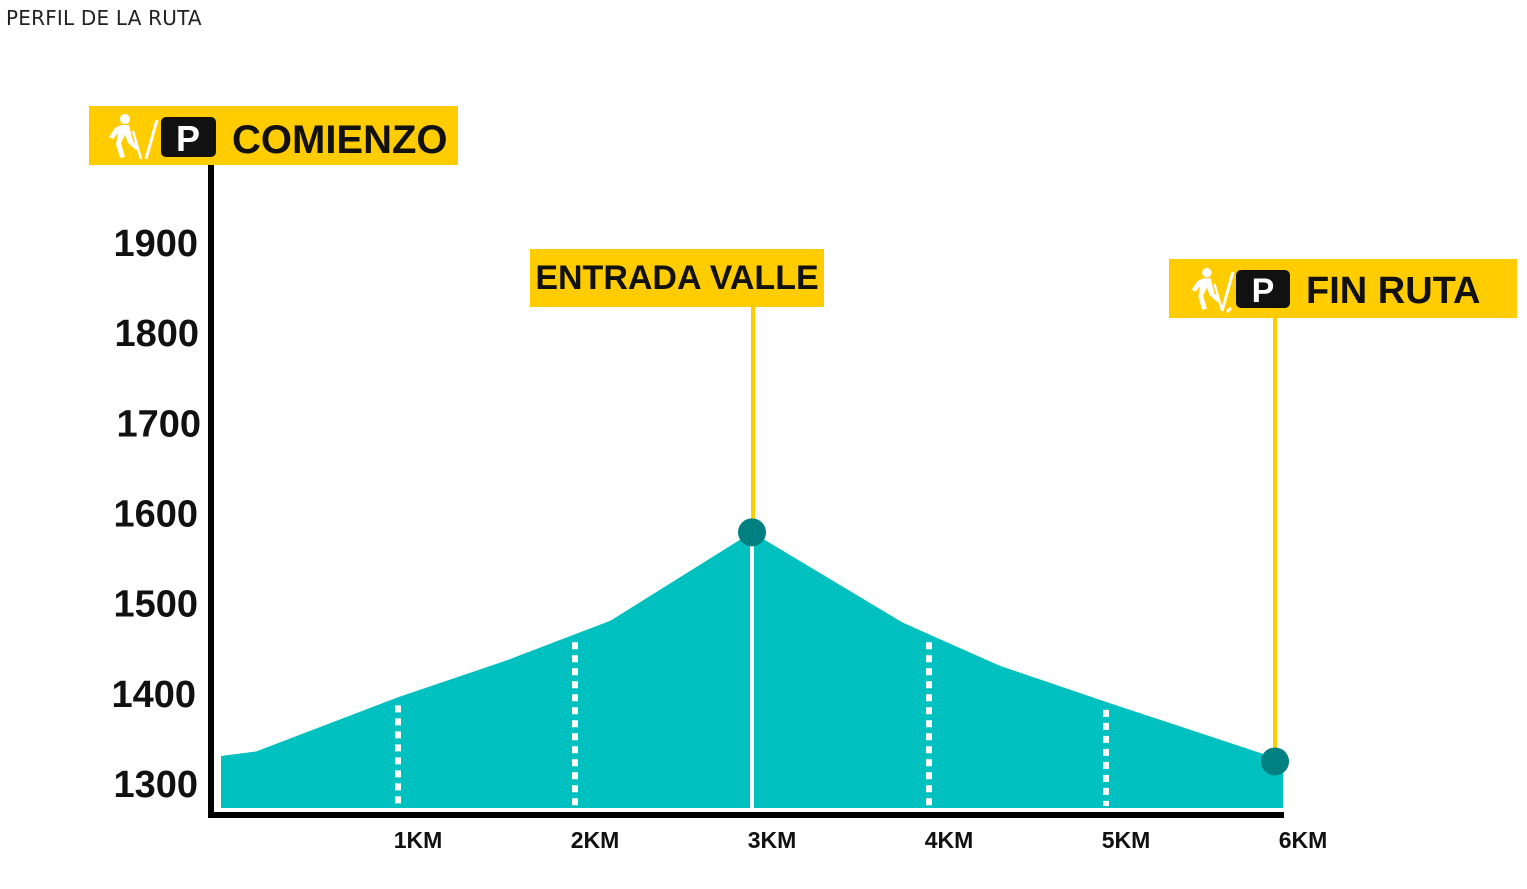 This screenshot has width=1527, height=889. I want to click on y-tick-label: 1500, so click(155, 605).